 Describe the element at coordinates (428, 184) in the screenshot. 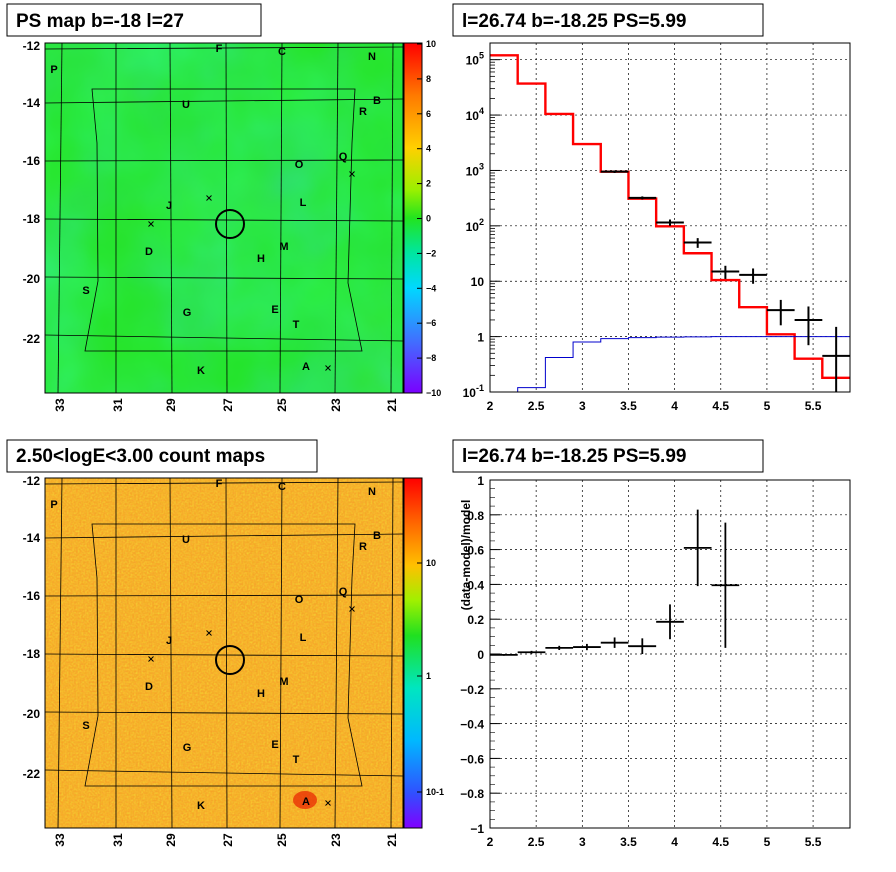

I see `colorbar-tick-label: 2` at that location.